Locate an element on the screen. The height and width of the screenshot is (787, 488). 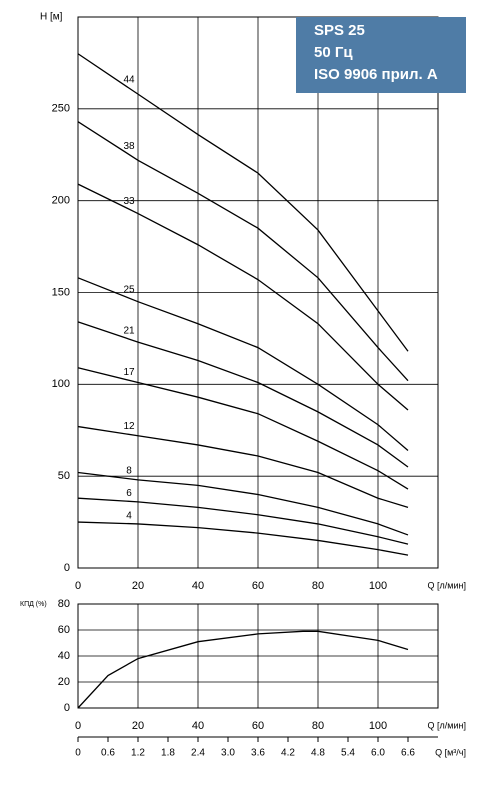
y-tick-label: 20 is located at coordinates (64, 682).